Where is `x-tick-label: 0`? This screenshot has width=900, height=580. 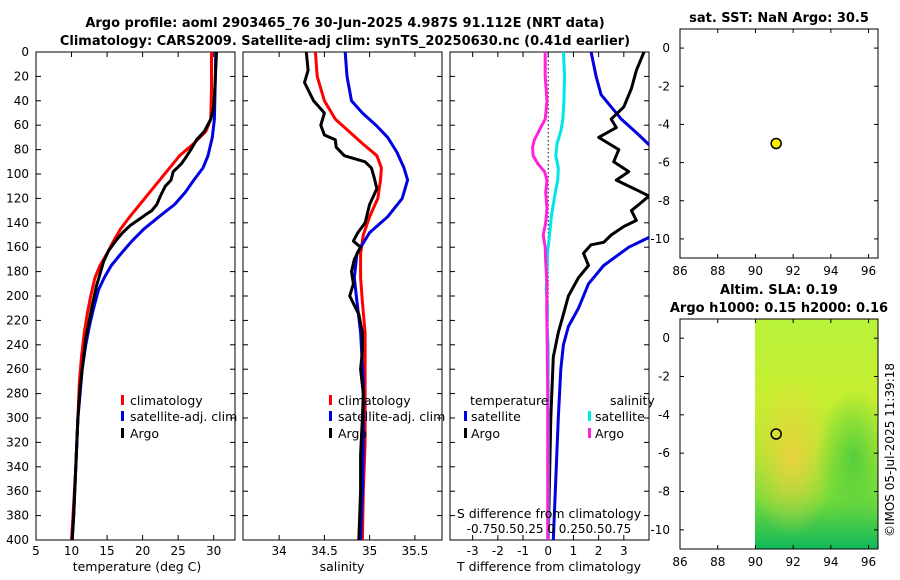 x-tick-label: 0 is located at coordinates (548, 551).